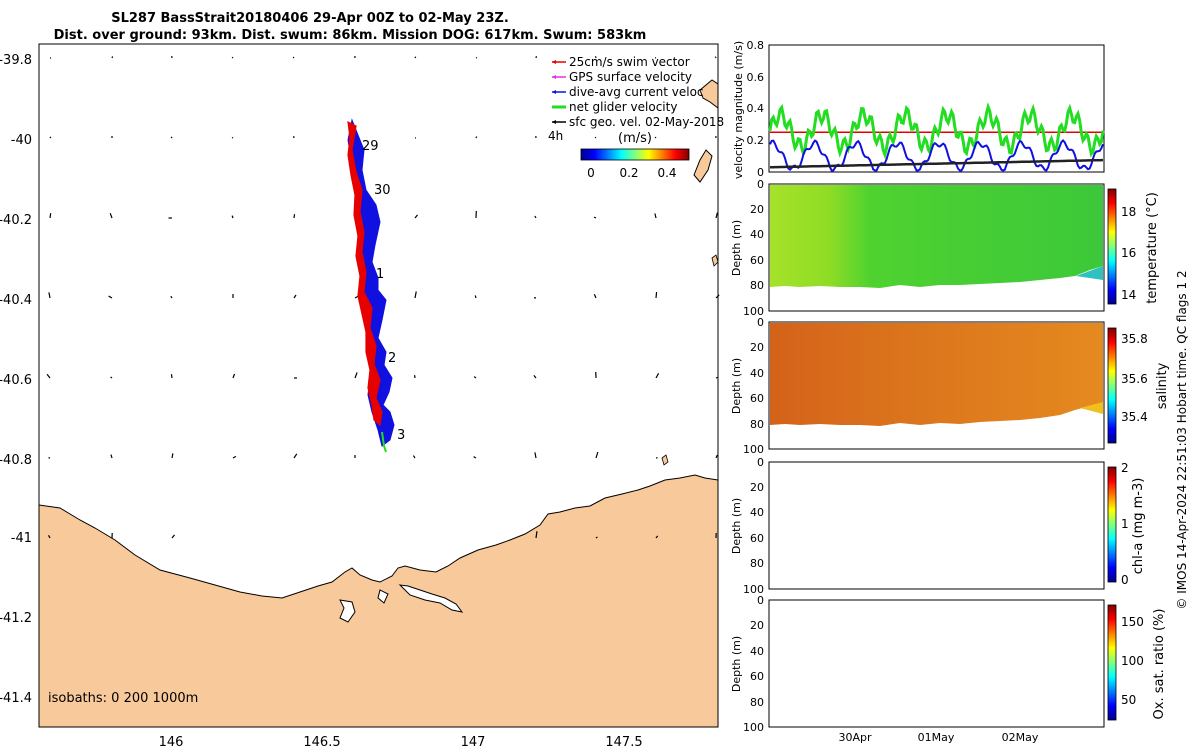  I want to click on map-x-tick: 146, so click(171, 742).